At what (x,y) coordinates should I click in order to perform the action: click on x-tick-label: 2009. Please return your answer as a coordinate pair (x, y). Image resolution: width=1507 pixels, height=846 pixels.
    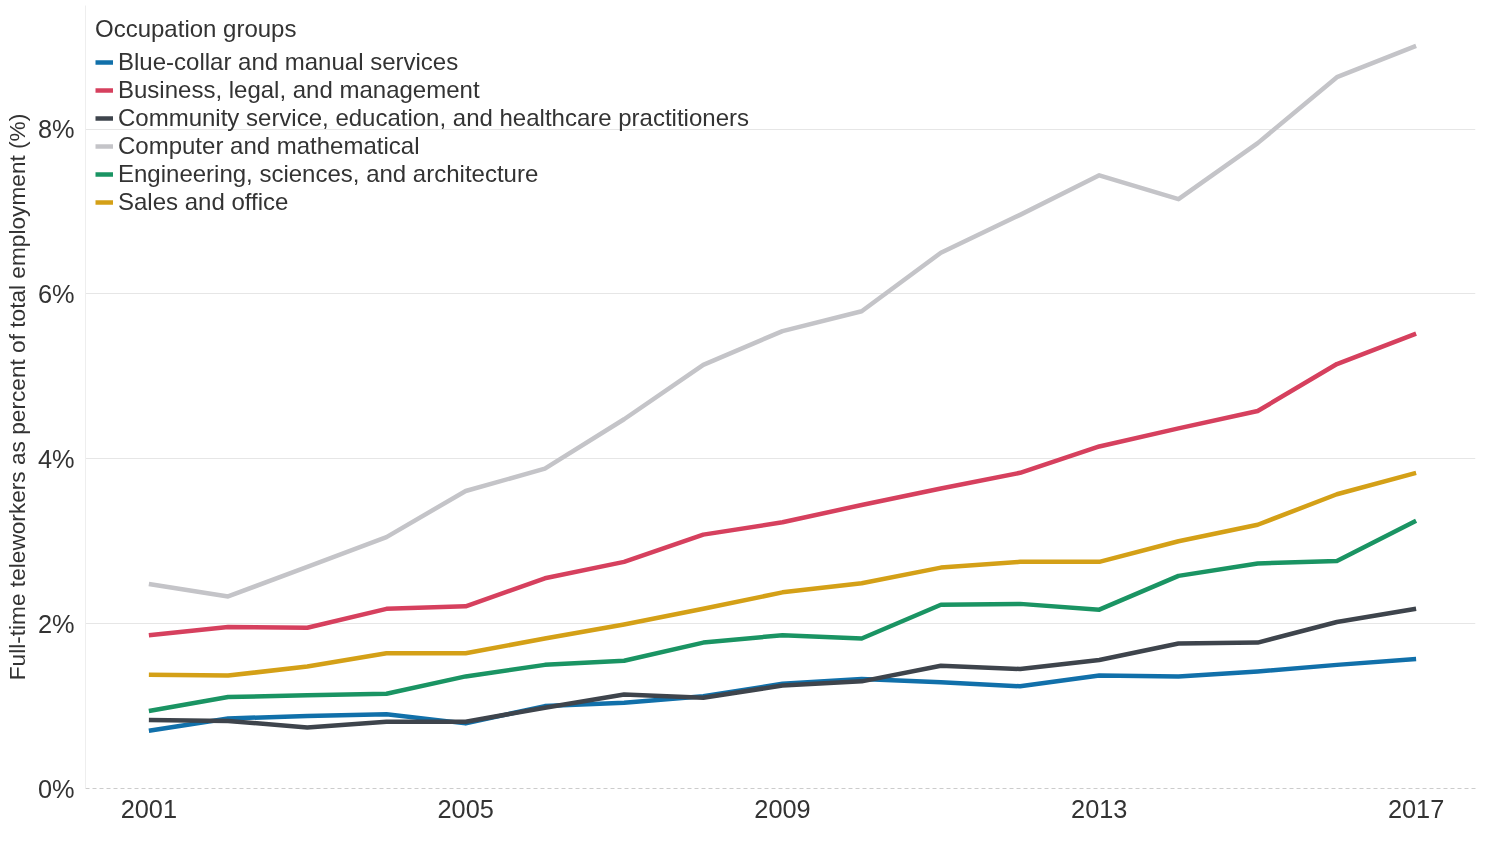
    Looking at the image, I should click on (782, 808).